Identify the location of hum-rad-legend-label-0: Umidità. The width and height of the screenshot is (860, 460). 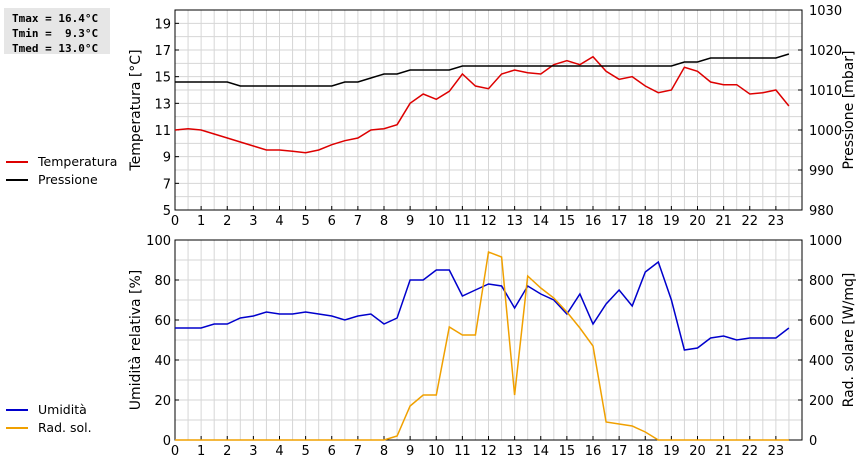
(62, 409).